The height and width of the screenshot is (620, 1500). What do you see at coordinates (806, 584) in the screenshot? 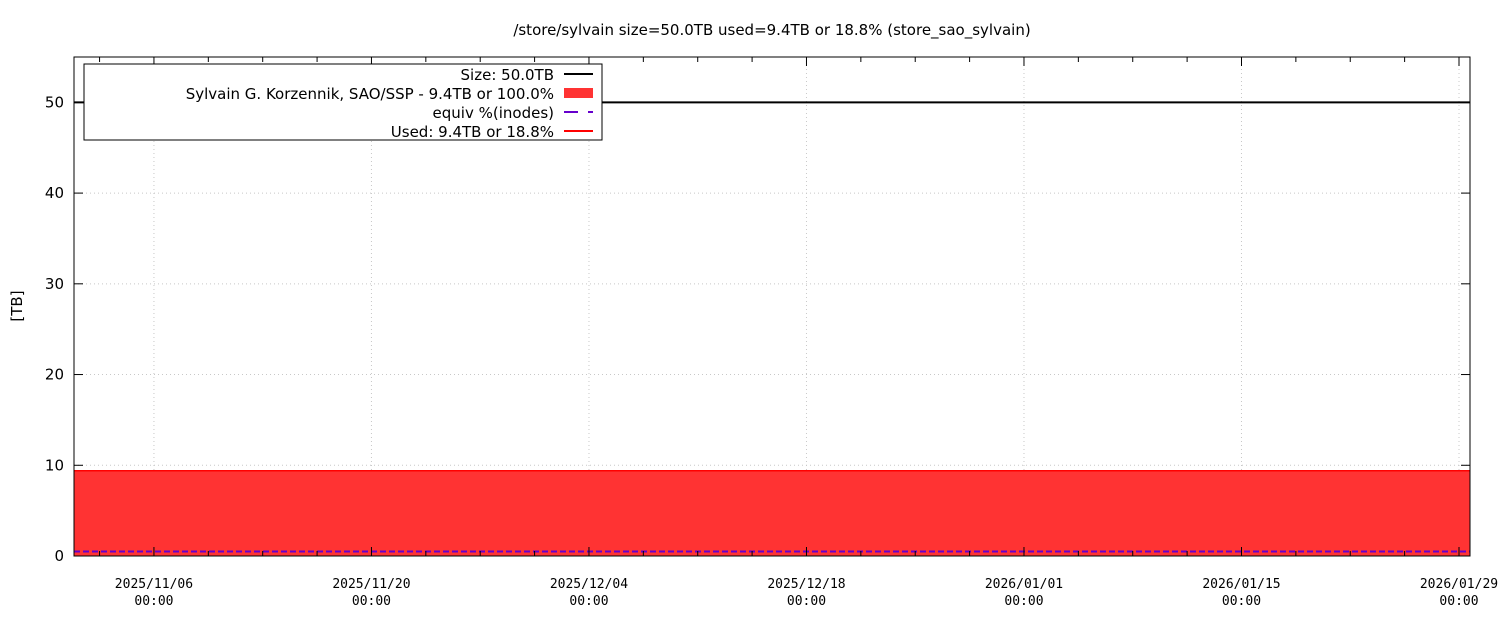
I see `x-tick-label-date: 2025/12/18` at bounding box center [806, 584].